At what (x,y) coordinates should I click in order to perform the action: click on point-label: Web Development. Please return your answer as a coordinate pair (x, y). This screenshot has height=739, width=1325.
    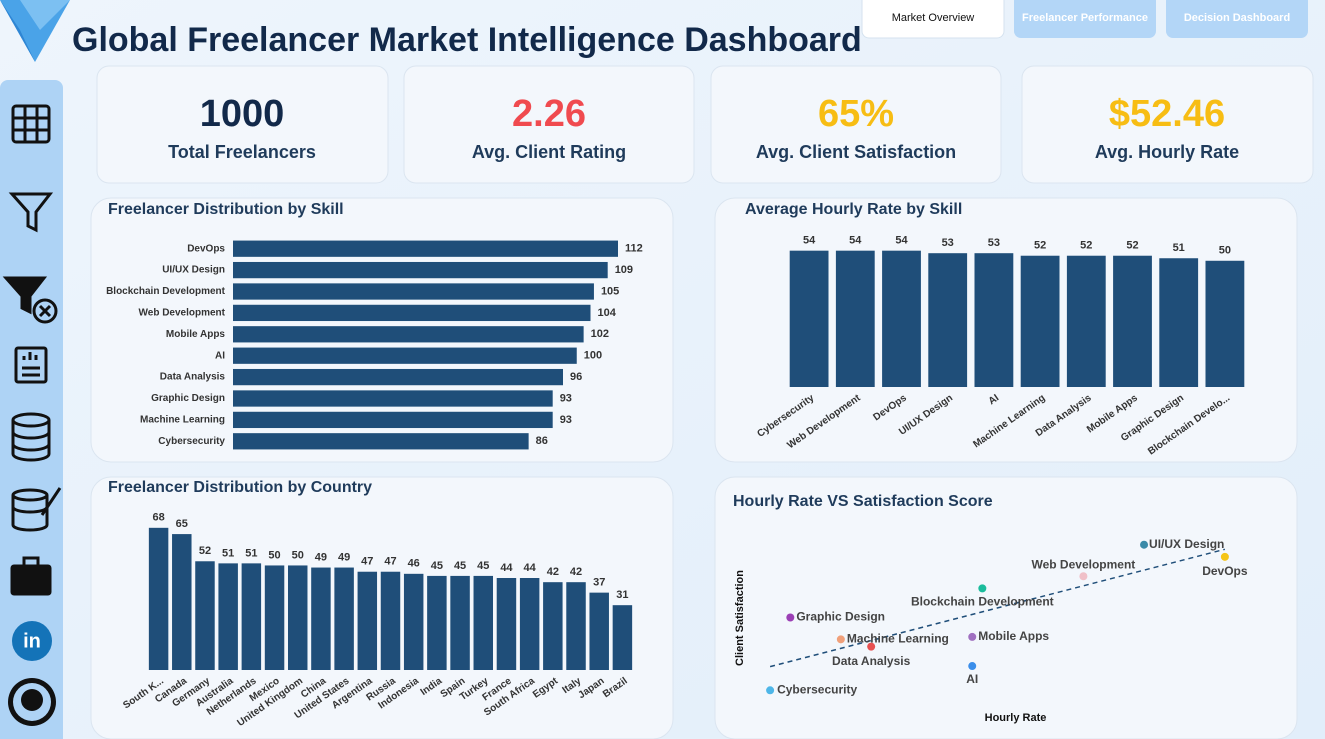
    Looking at the image, I should click on (1083, 564).